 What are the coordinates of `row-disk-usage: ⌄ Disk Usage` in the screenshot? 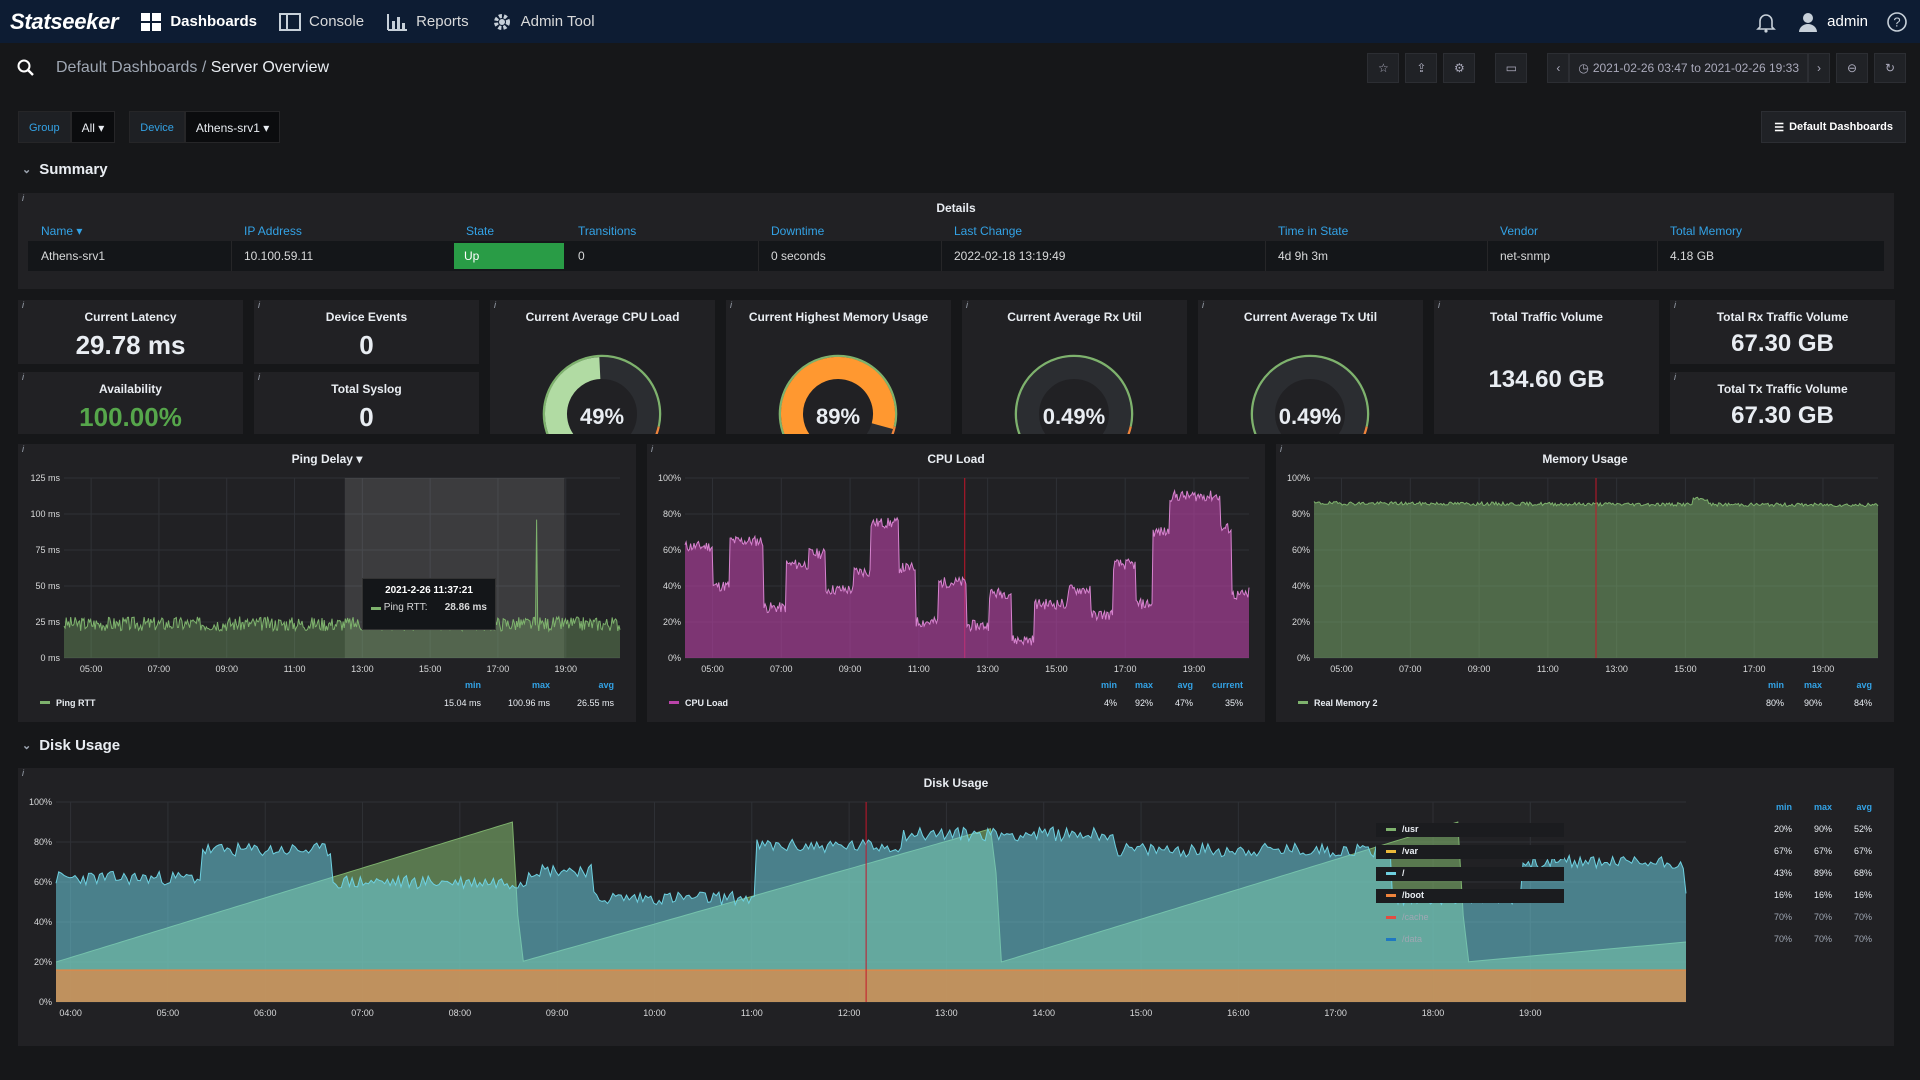 It's located at (71, 745).